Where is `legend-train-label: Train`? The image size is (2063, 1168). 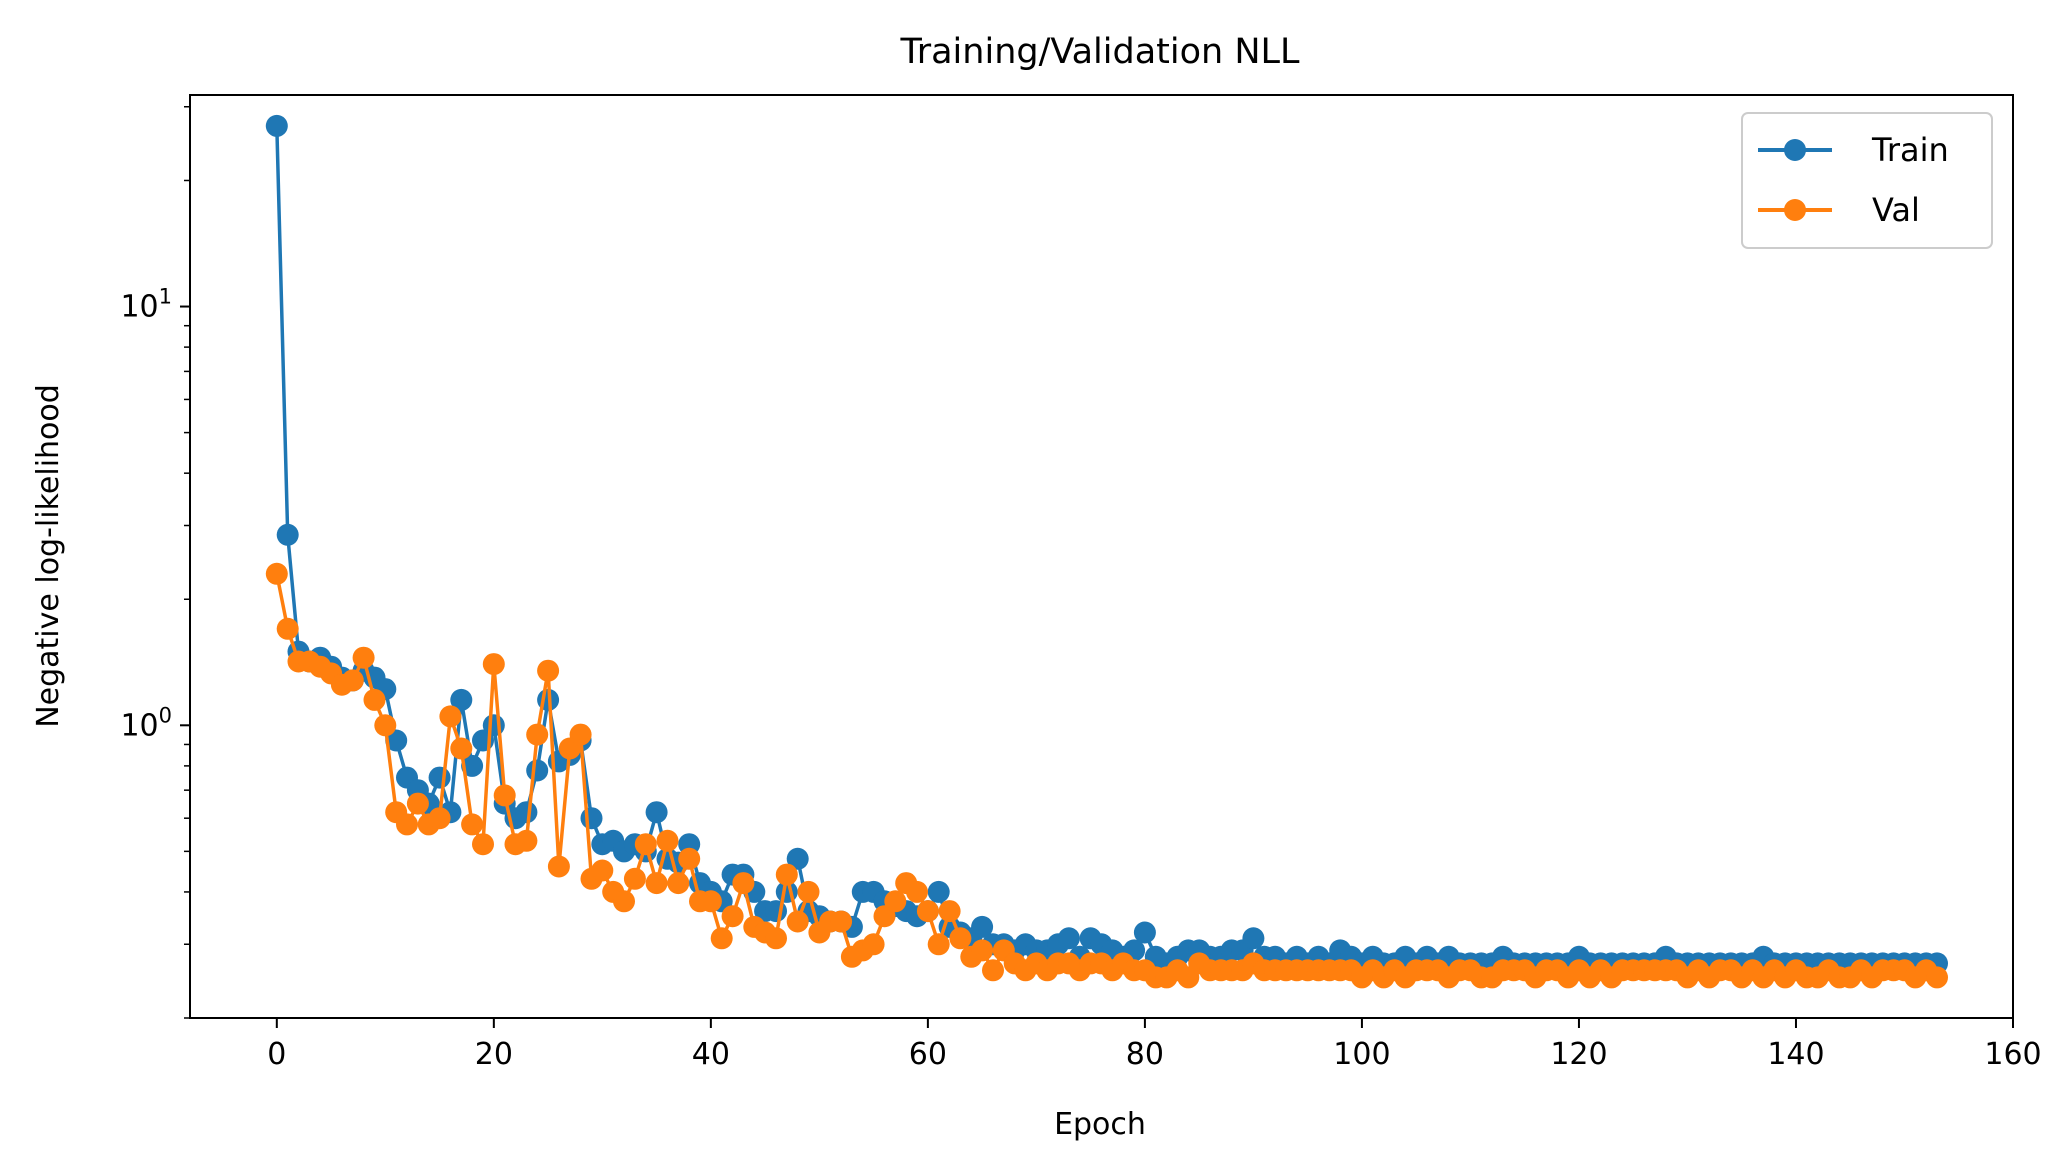 legend-train-label: Train is located at coordinates (1910, 150).